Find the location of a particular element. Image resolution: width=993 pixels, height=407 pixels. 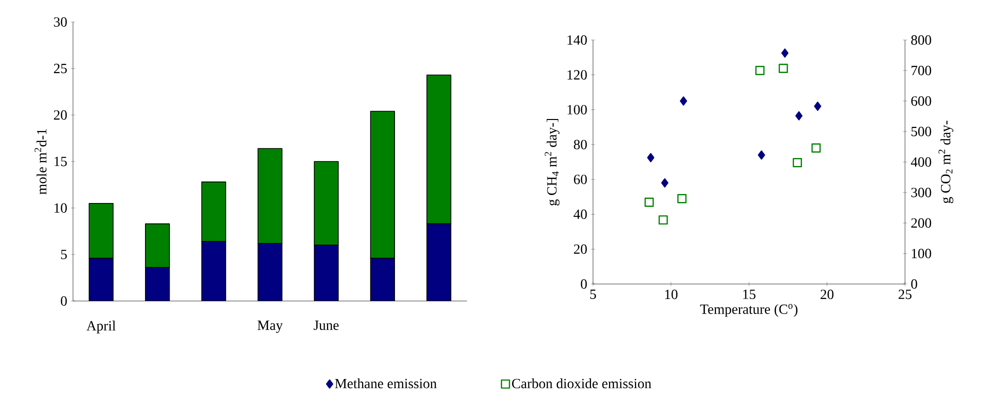

y2-axis-title: g CO$_{2}$ m$^{2}$ day- is located at coordinates (946, 162).